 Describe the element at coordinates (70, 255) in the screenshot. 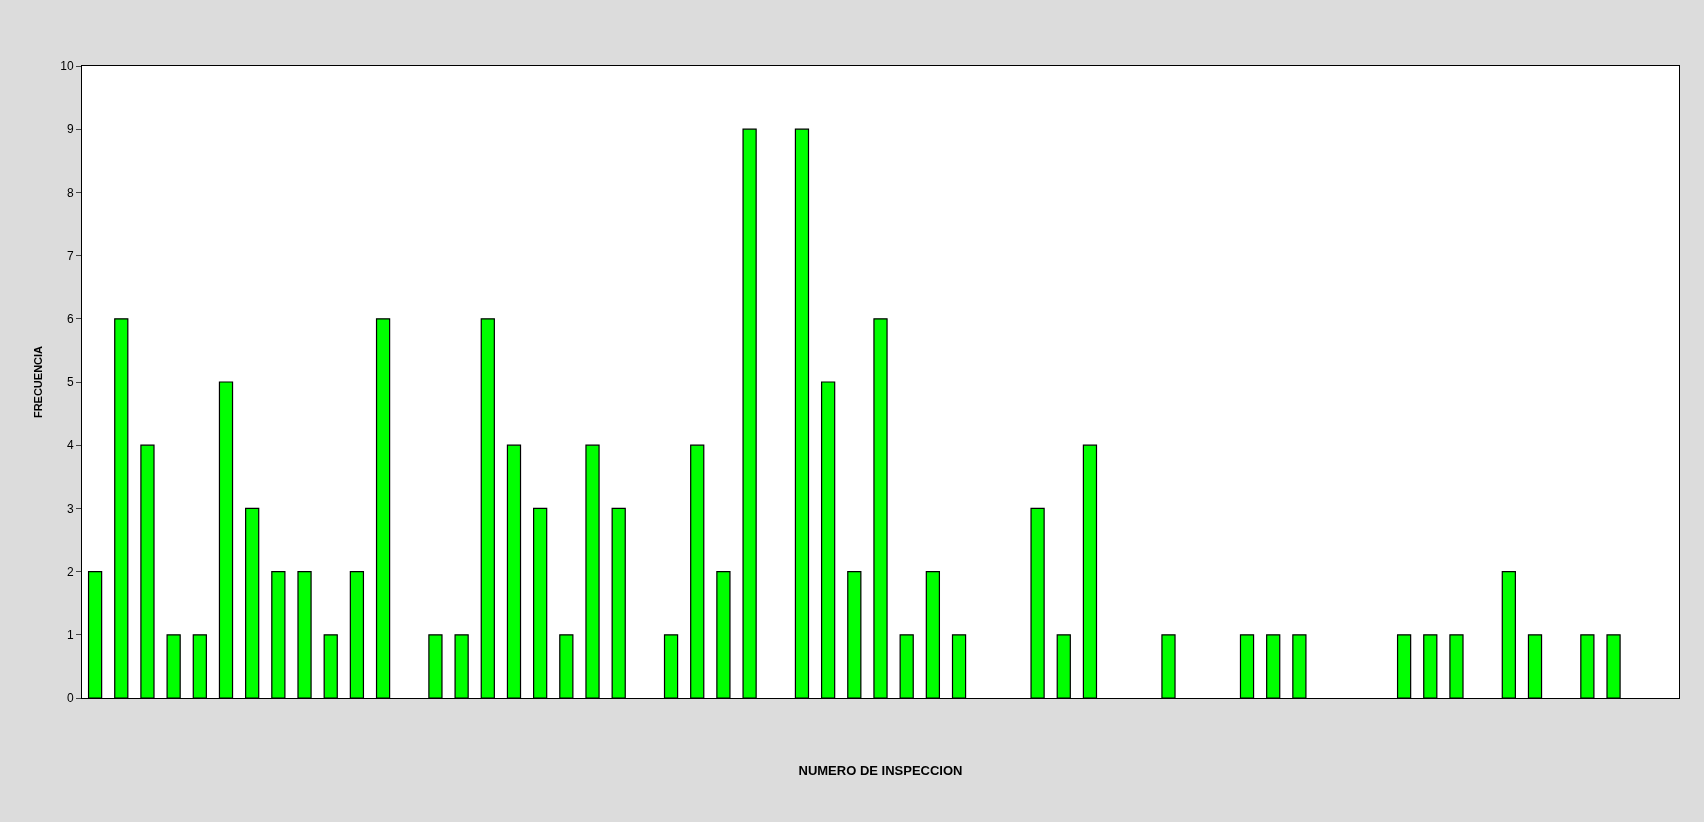

I see `y-tick-label: 7` at that location.